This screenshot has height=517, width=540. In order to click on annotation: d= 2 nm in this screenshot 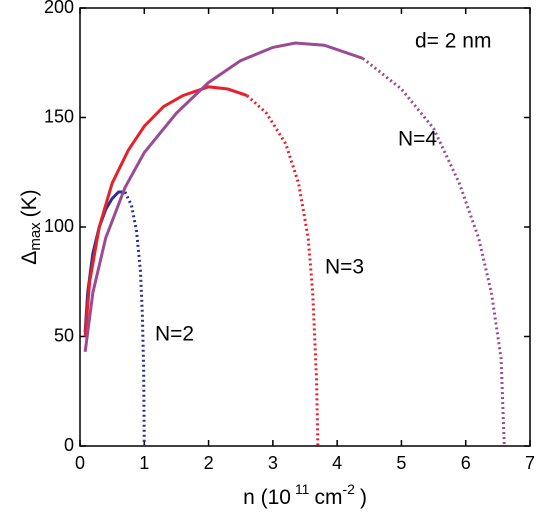, I will do `click(453, 41)`.